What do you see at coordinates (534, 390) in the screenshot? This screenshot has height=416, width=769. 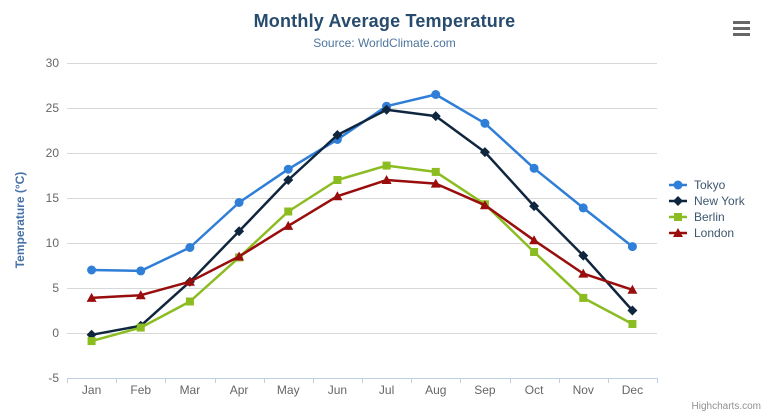 I see `x-axis-label: Oct` at bounding box center [534, 390].